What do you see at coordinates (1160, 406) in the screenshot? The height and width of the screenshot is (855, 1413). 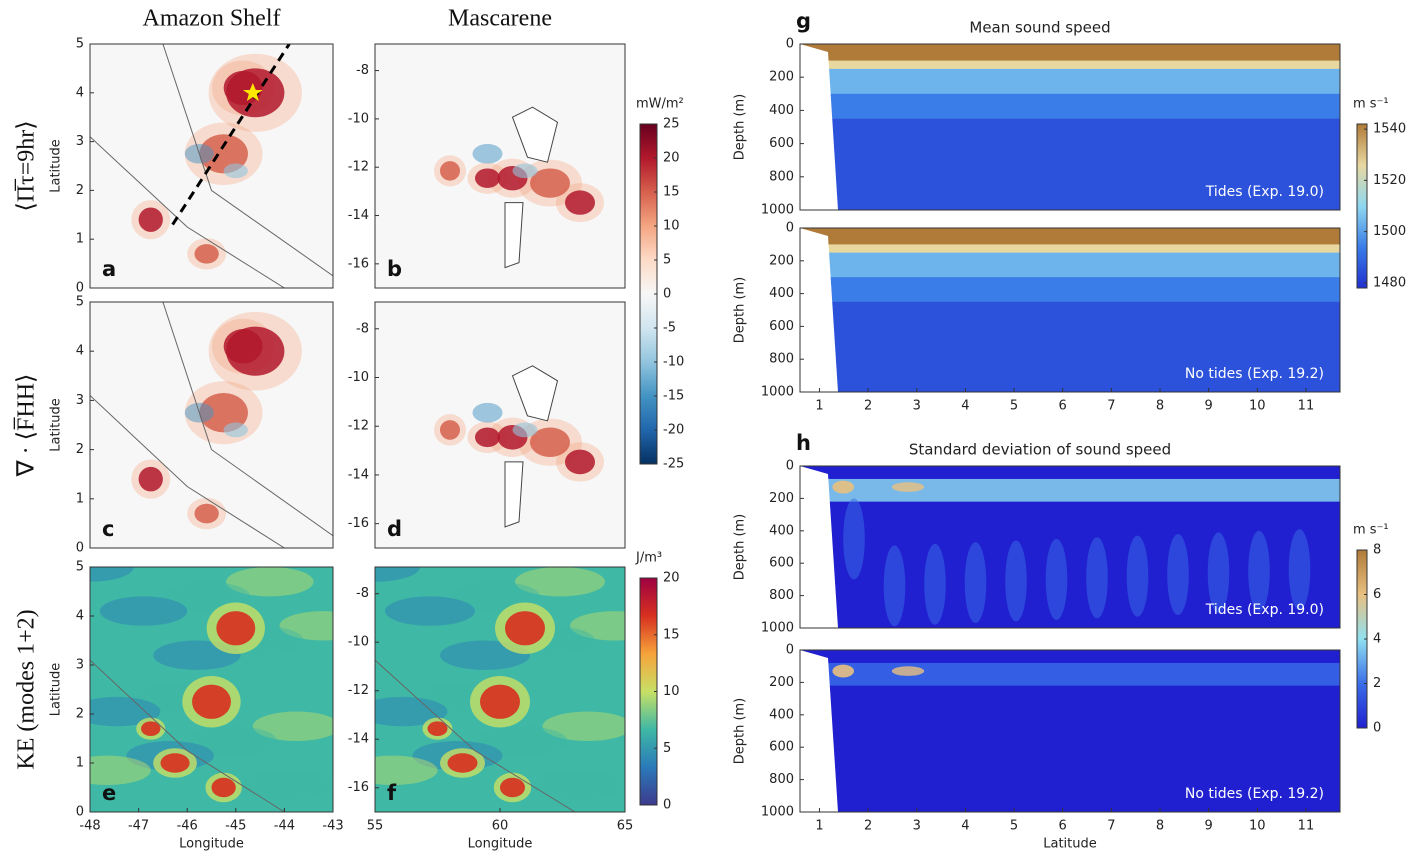 I see `x-tick-label: 8` at bounding box center [1160, 406].